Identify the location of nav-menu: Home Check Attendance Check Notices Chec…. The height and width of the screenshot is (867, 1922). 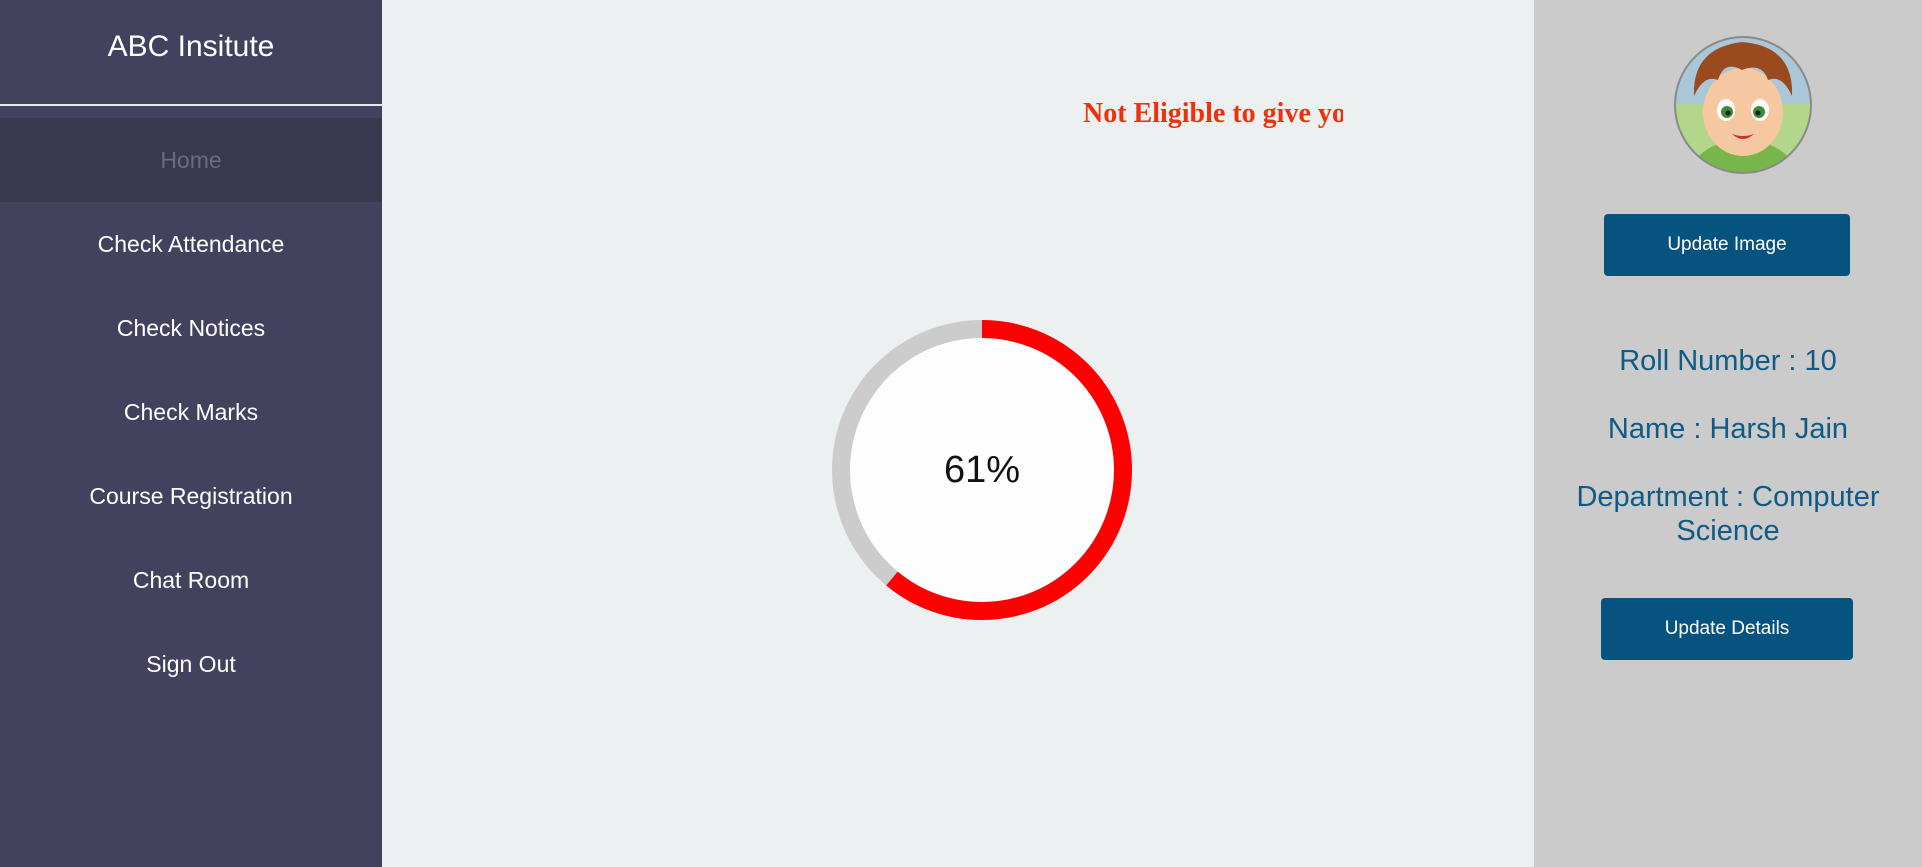
(191, 412).